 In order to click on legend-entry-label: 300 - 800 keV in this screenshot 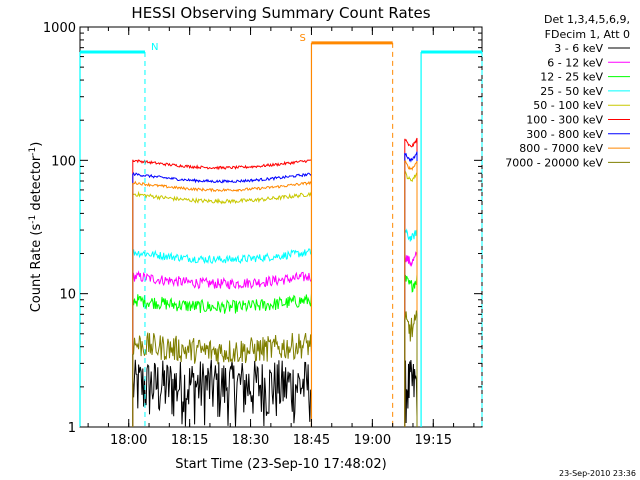, I will do `click(564, 134)`.